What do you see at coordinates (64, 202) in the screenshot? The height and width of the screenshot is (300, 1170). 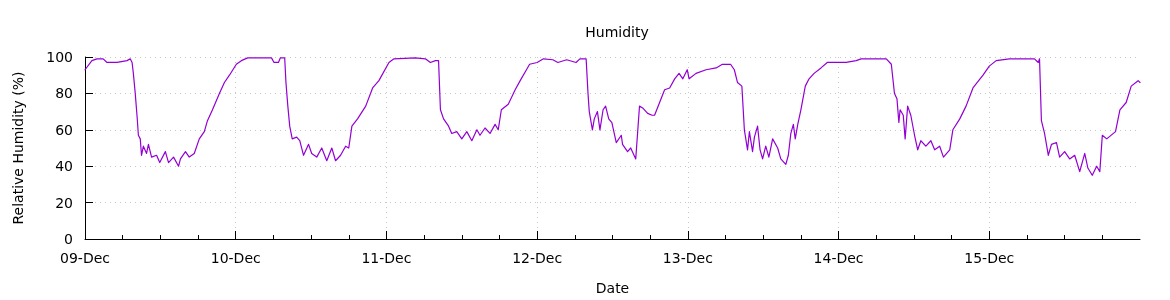 I see `y-tick-label: 20` at bounding box center [64, 202].